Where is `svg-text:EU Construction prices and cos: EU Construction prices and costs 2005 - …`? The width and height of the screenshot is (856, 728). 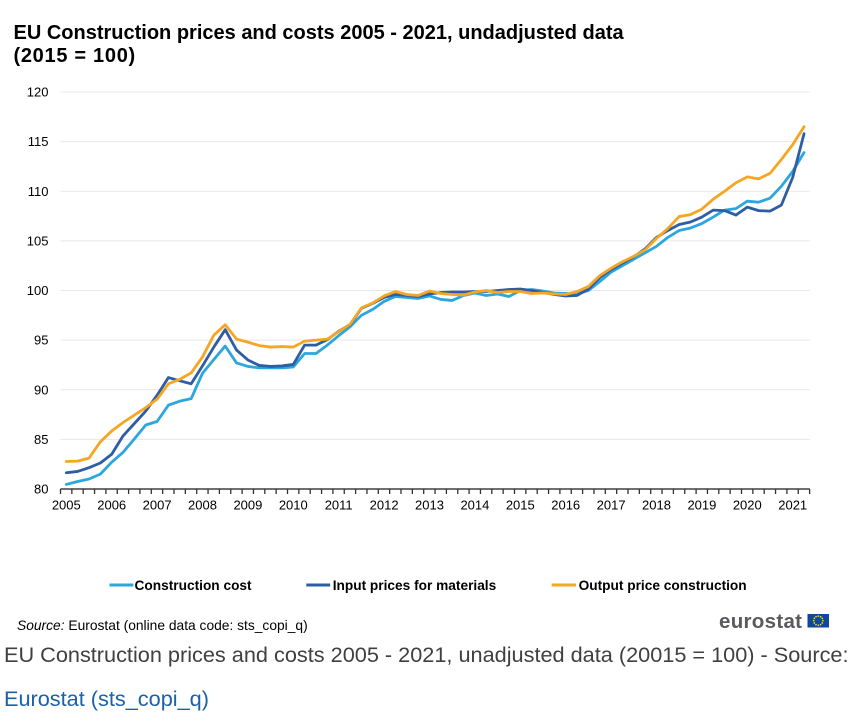
svg-text:EU Construction prices and cos: EU Construction prices and costs 2005 - … is located at coordinates (319, 33).